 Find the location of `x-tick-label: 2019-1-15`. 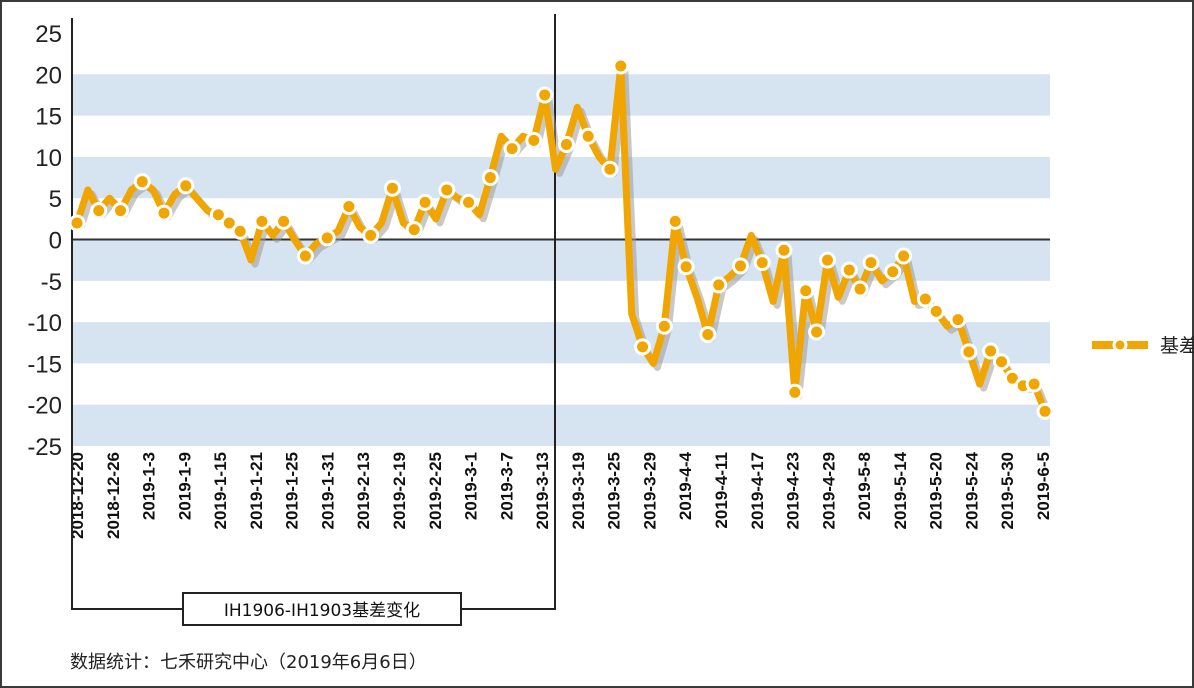

x-tick-label: 2019-1-15 is located at coordinates (220, 491).